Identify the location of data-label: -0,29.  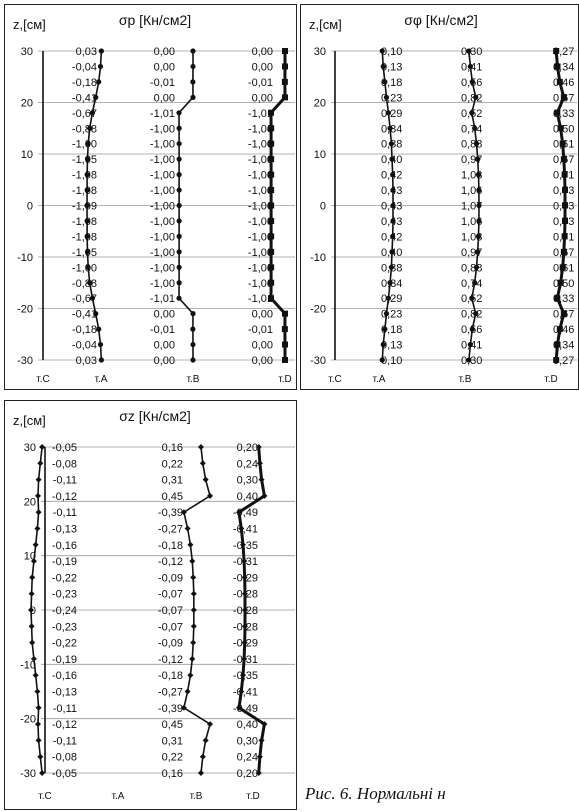
(245, 578).